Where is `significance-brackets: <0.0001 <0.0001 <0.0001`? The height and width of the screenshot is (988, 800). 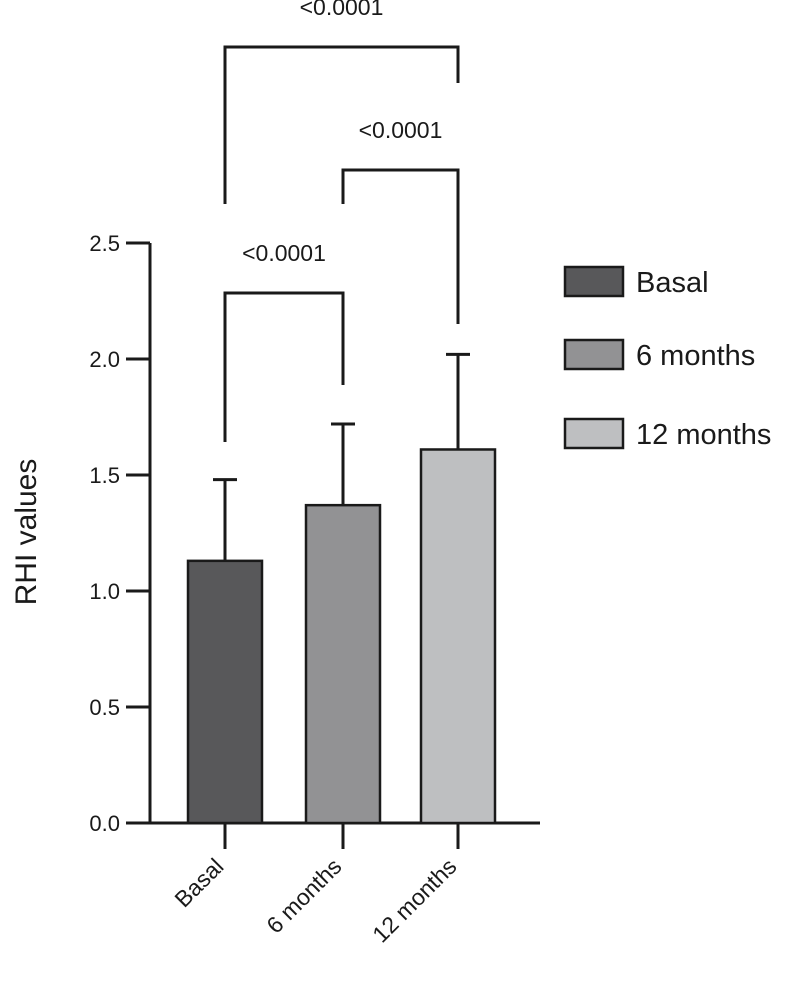
significance-brackets: <0.0001 <0.0001 <0.0001 is located at coordinates (341, 221).